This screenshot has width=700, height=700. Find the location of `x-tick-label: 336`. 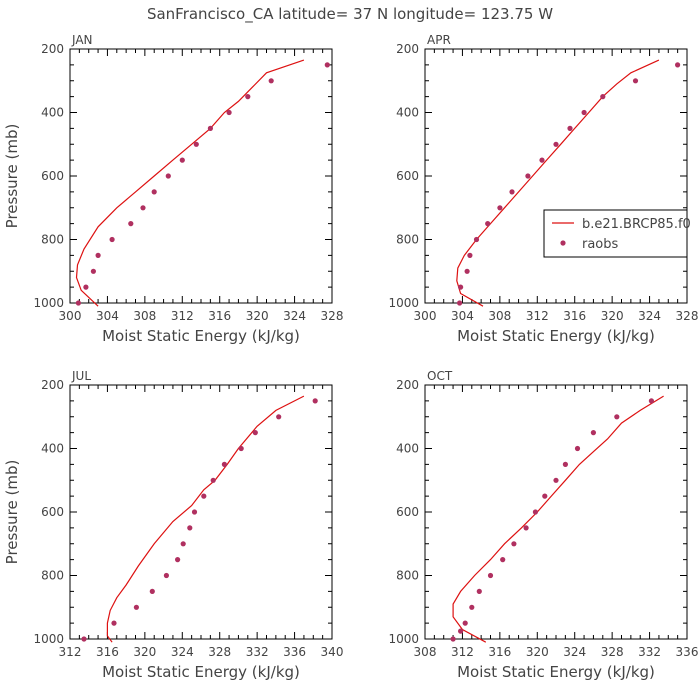

x-tick-label: 336 is located at coordinates (294, 652).